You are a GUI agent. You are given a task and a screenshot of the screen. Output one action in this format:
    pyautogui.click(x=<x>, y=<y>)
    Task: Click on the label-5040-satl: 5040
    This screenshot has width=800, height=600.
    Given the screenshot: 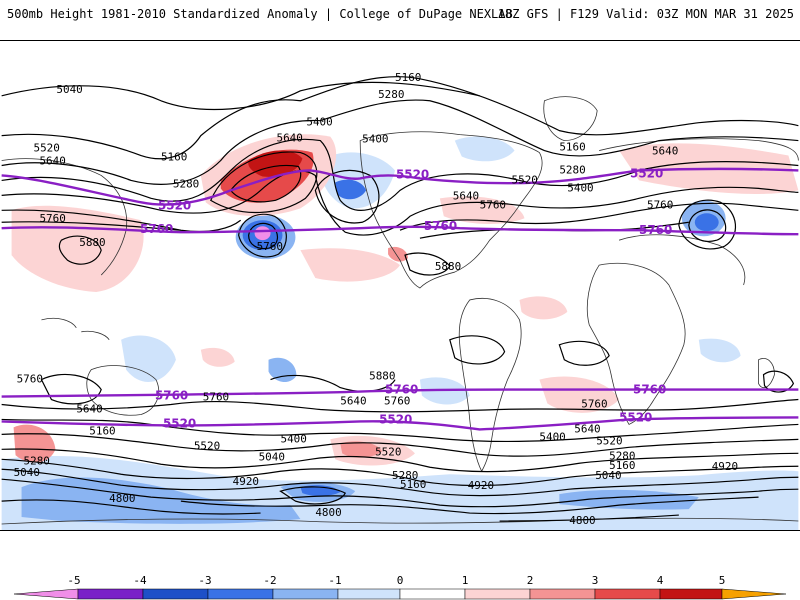 What is the action you would take?
    pyautogui.click(x=608, y=475)
    